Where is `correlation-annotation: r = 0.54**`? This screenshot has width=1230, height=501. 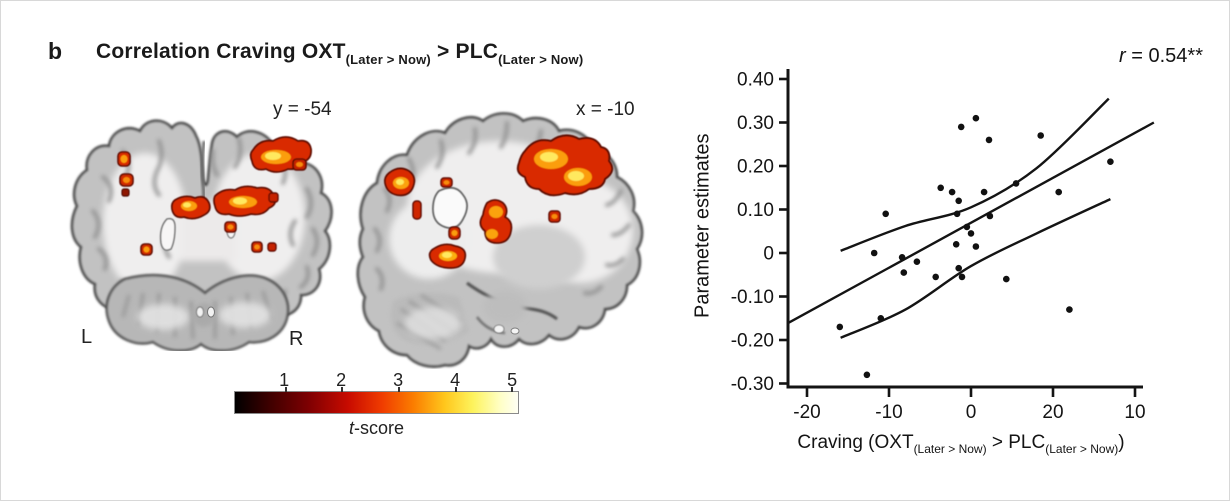
correlation-annotation: r = 0.54** is located at coordinates (1161, 56).